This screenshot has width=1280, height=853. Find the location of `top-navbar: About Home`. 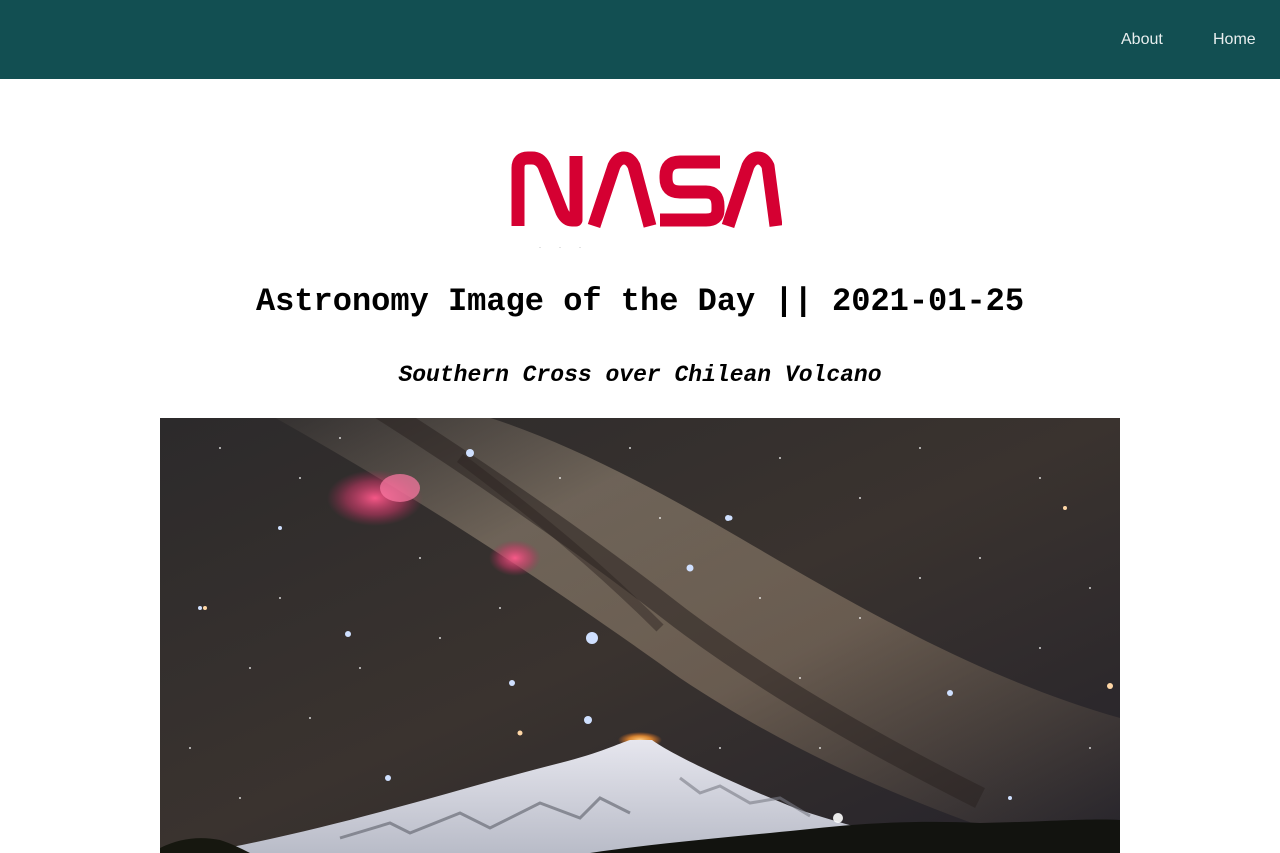

top-navbar: About Home is located at coordinates (640, 39).